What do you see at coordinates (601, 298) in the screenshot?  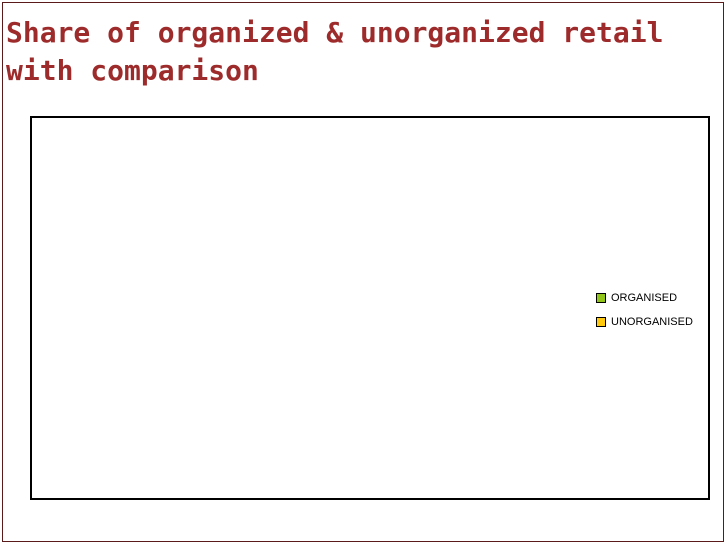 I see `legend-swatch-organised` at bounding box center [601, 298].